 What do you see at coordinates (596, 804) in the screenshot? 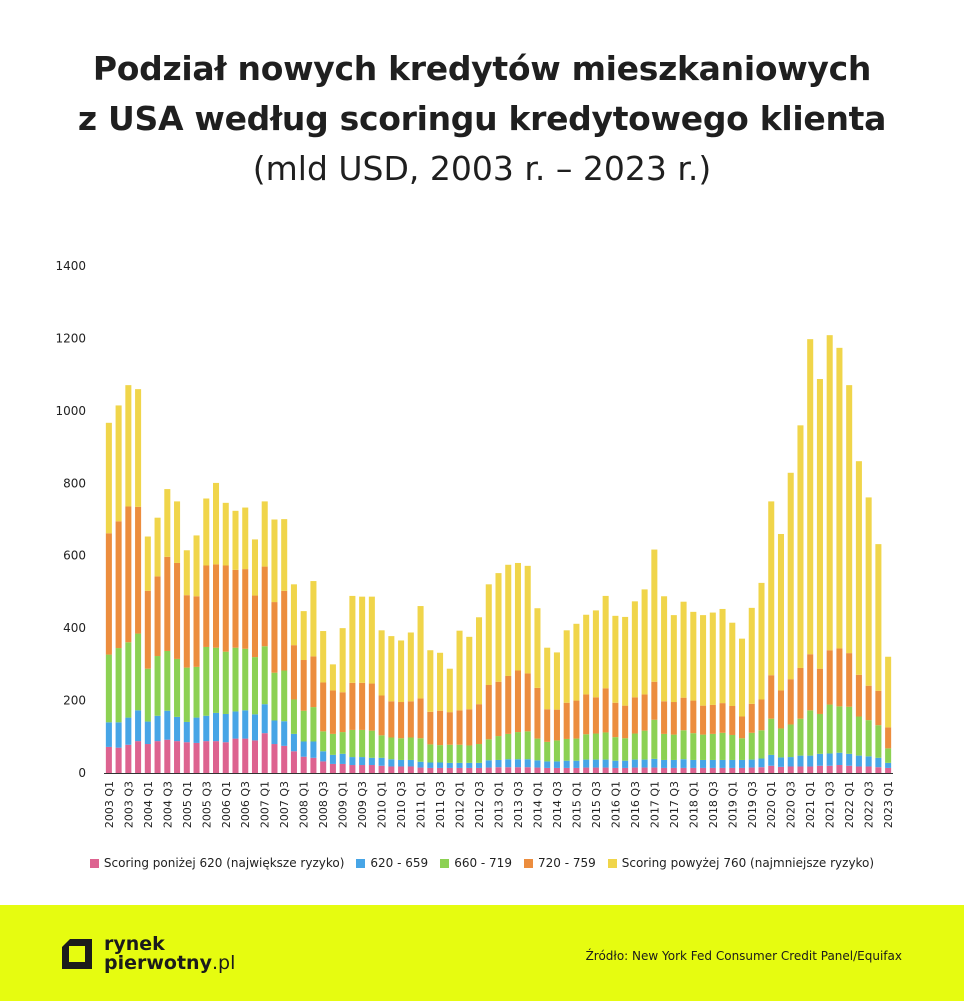
I see `x-tick-label: 2015 Q3` at bounding box center [596, 804].